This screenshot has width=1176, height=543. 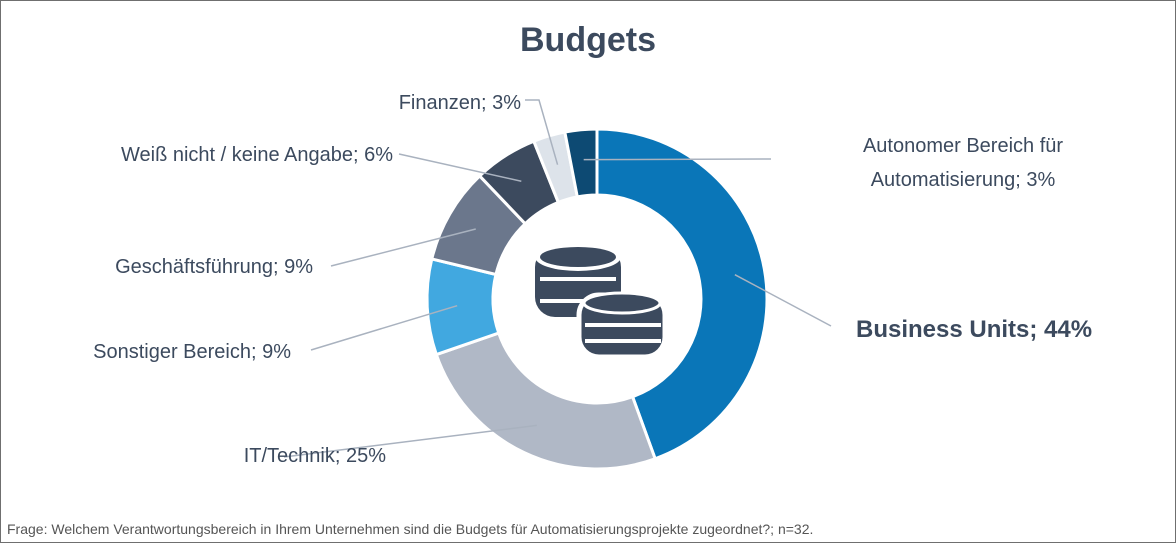 I want to click on data-label: IT/Technik; 25%, so click(x=314, y=456).